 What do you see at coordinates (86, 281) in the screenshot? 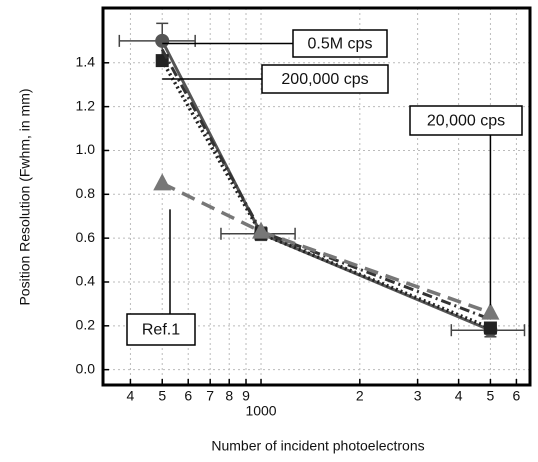
I see `y-tick-label: 0.4` at bounding box center [86, 281].